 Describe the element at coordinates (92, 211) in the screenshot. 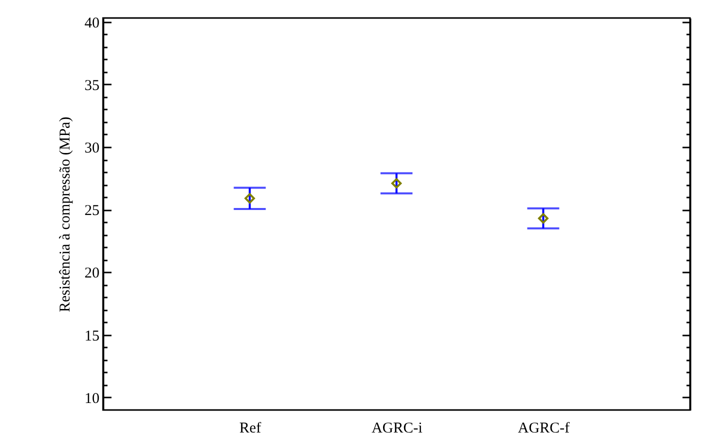

I see `y-tick-label: 25` at that location.